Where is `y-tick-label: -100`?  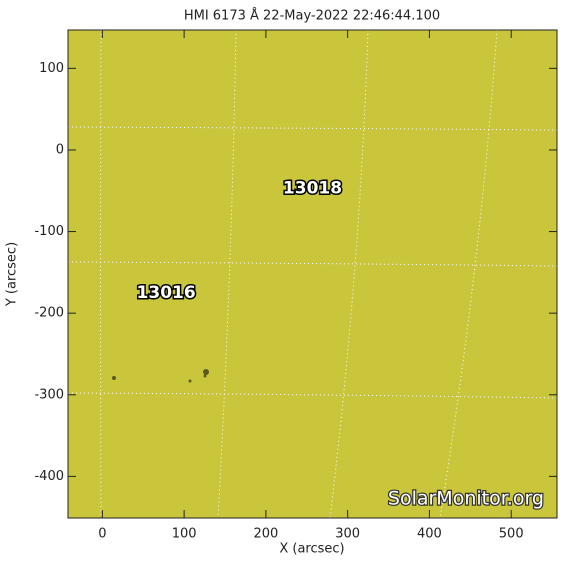 y-tick-label: -100 is located at coordinates (49, 231).